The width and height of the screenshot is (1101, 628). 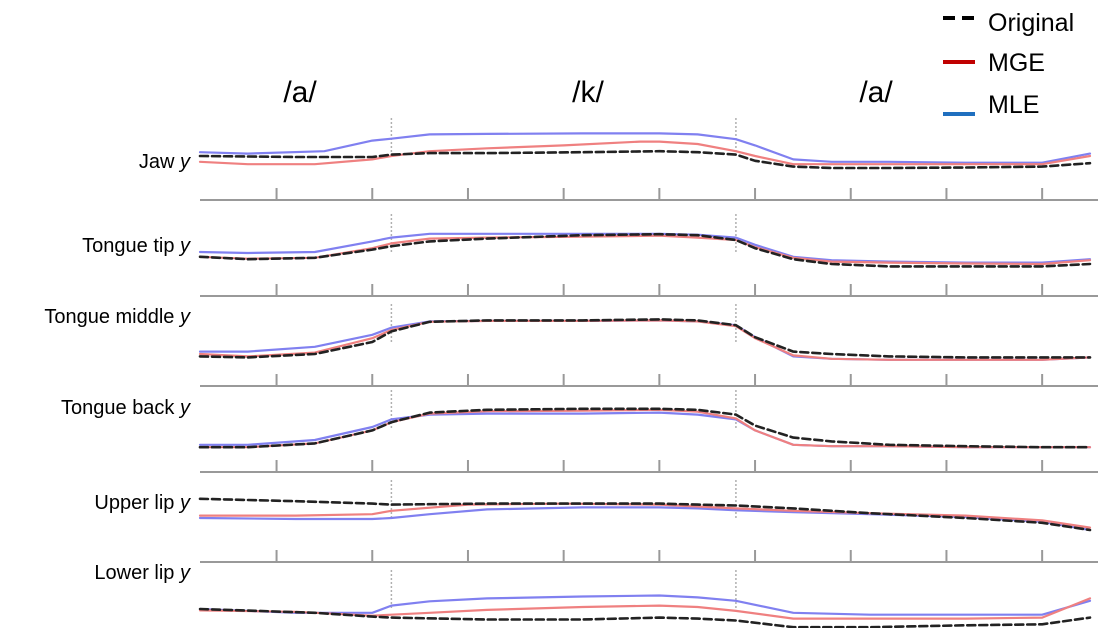 I want to click on row-label: Jaw y, so click(x=165, y=162).